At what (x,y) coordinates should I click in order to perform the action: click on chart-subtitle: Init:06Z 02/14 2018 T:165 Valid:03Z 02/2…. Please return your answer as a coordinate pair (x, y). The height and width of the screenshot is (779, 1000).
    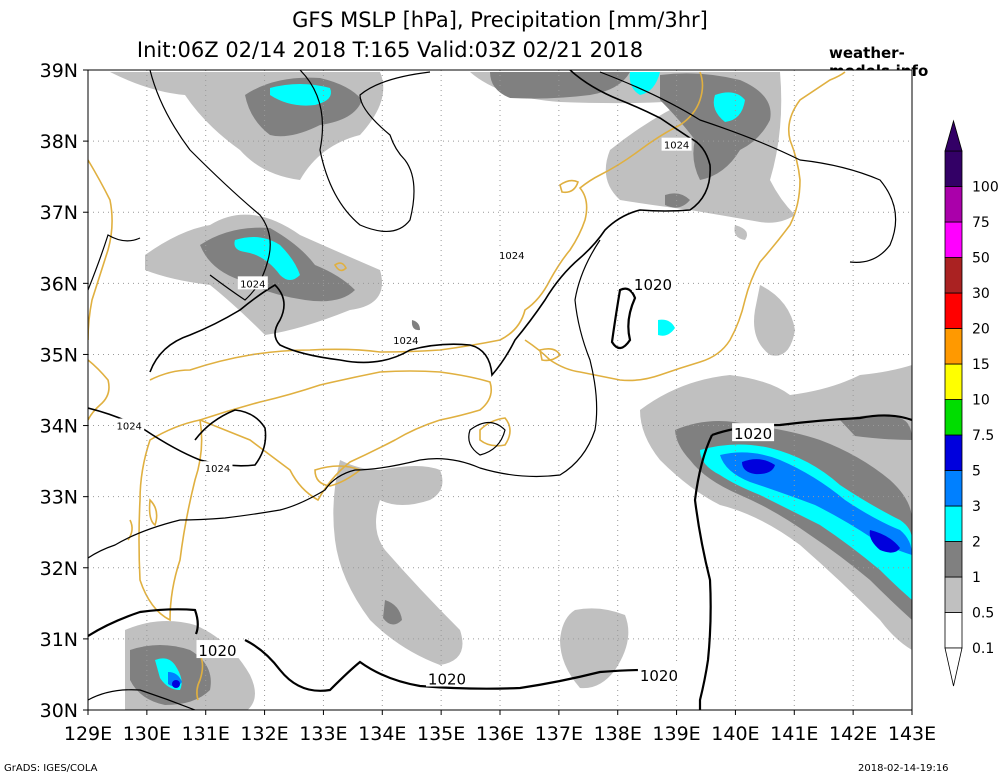
    Looking at the image, I should click on (390, 50).